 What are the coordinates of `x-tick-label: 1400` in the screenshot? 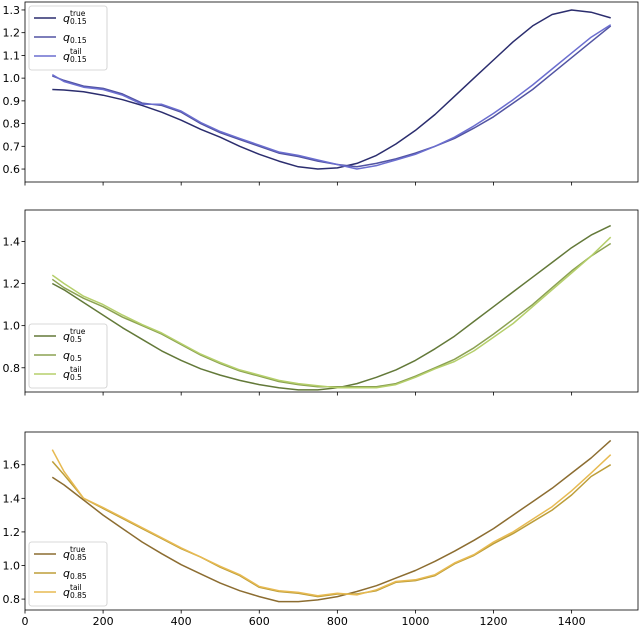 It's located at (572, 621).